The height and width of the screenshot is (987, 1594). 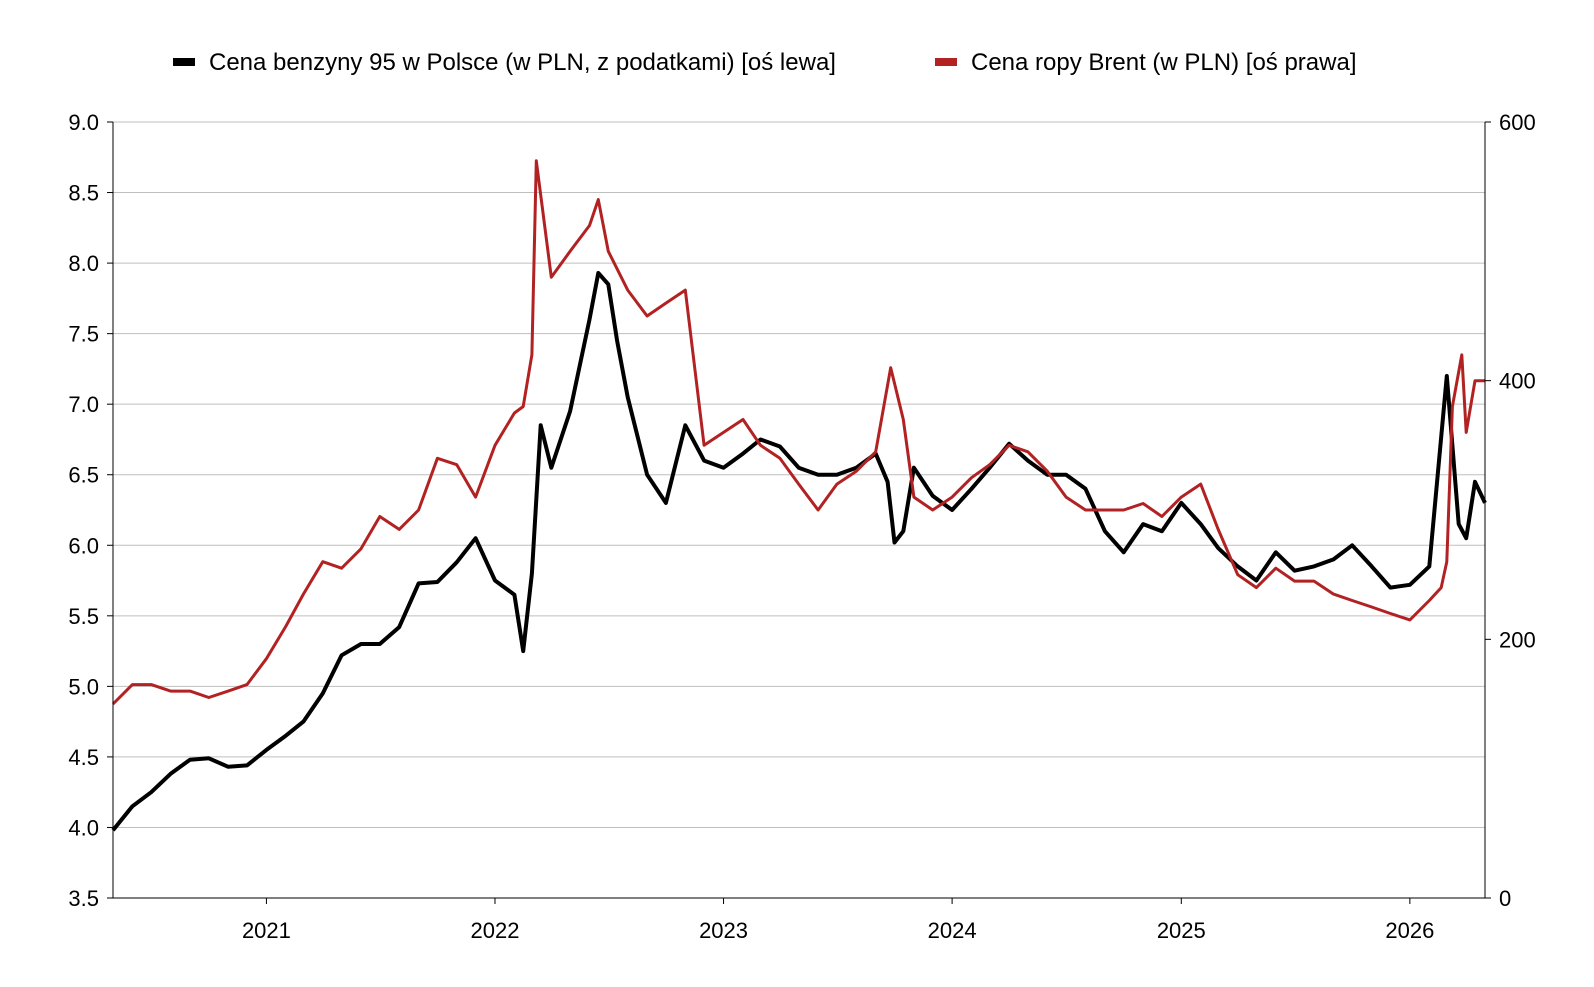 I want to click on y-right-tick-label: 600, so click(x=1517, y=122).